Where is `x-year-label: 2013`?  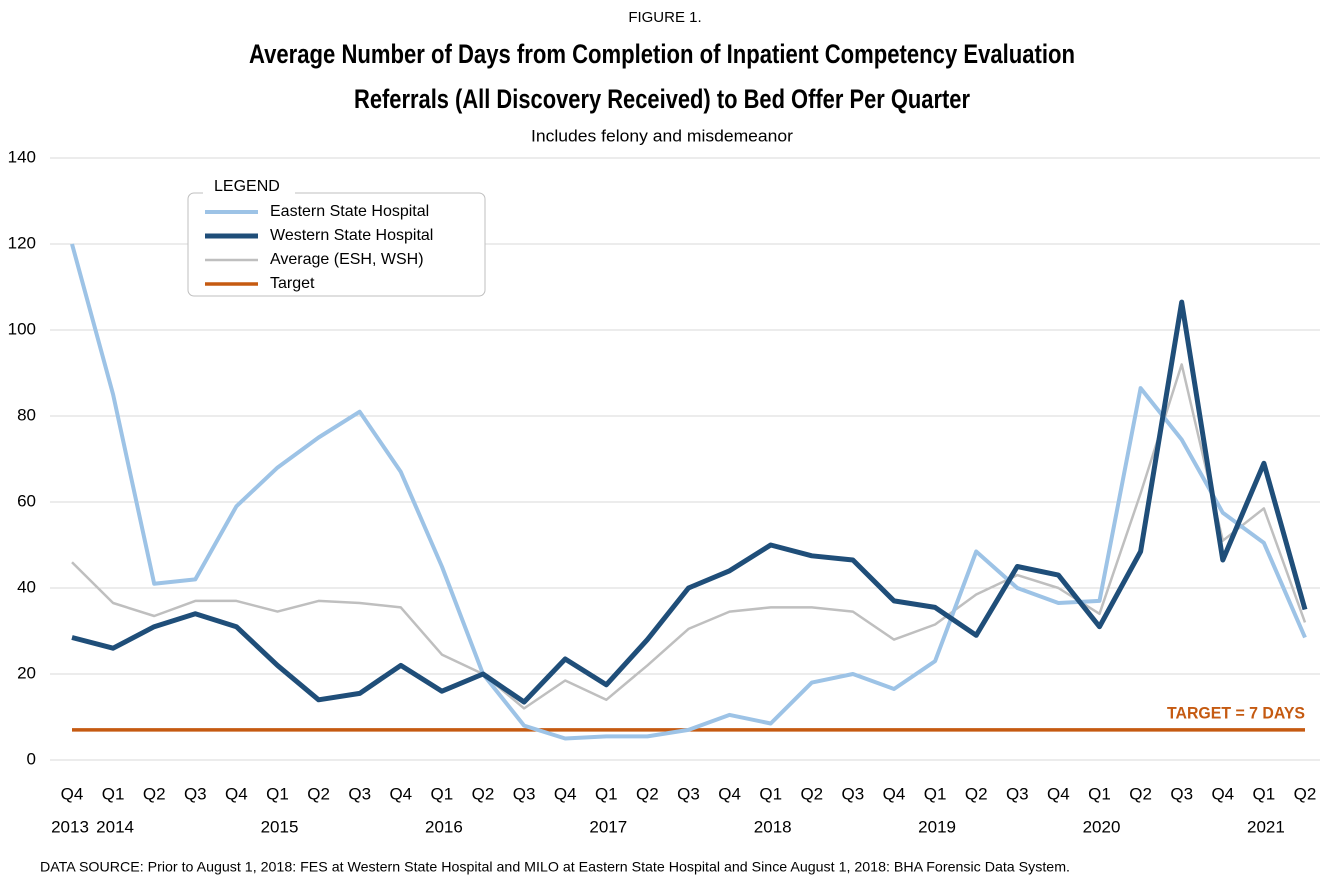 x-year-label: 2013 is located at coordinates (70, 826).